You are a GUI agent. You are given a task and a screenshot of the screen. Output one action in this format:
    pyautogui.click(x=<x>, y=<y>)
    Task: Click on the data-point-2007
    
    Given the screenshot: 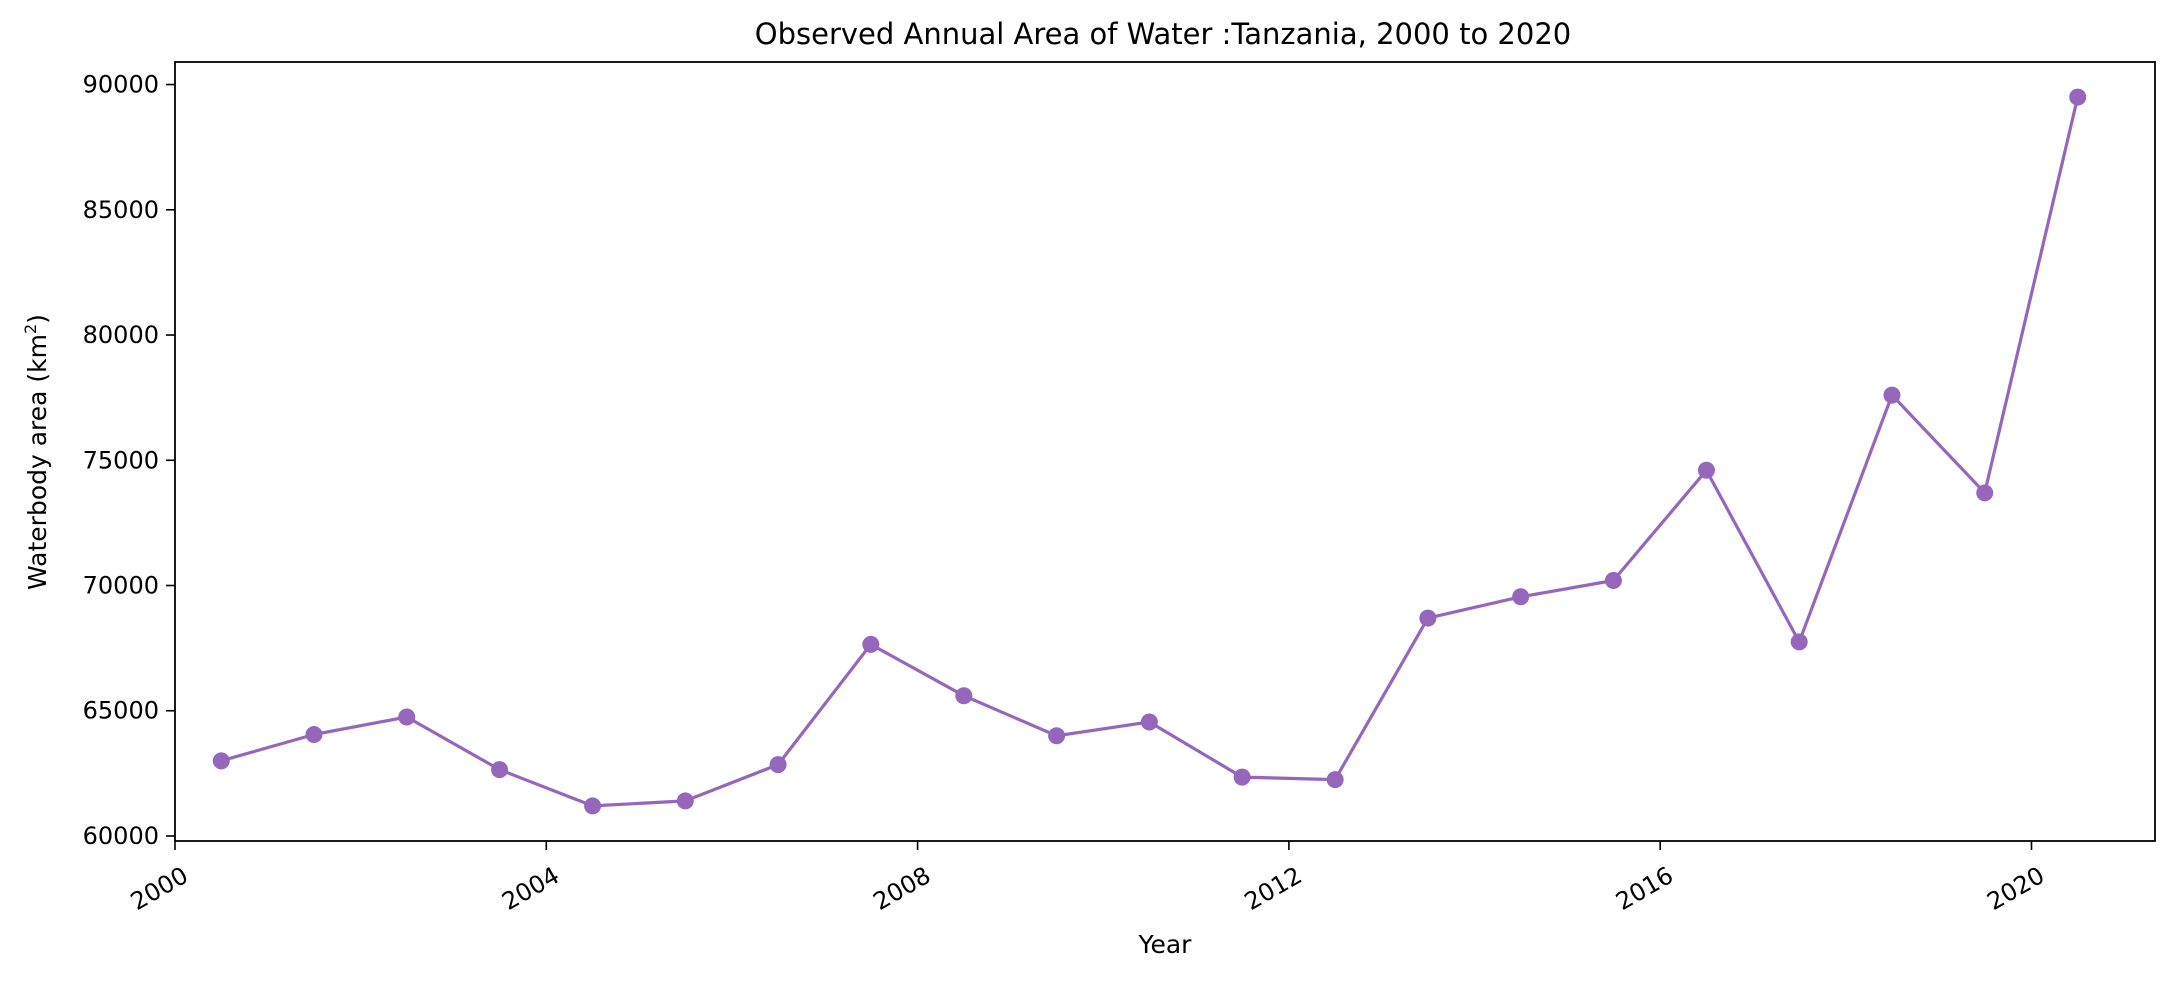 What is the action you would take?
    pyautogui.click(x=871, y=644)
    